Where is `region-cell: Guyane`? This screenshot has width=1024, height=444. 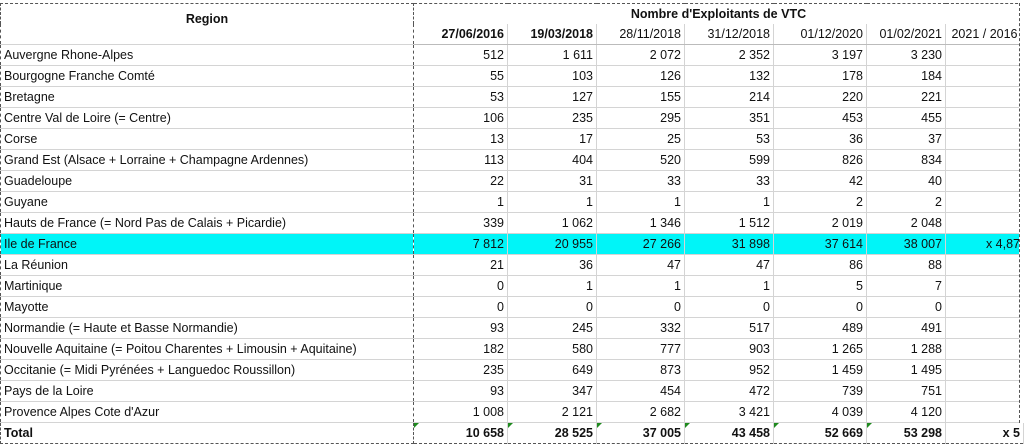 region-cell: Guyane is located at coordinates (207, 202).